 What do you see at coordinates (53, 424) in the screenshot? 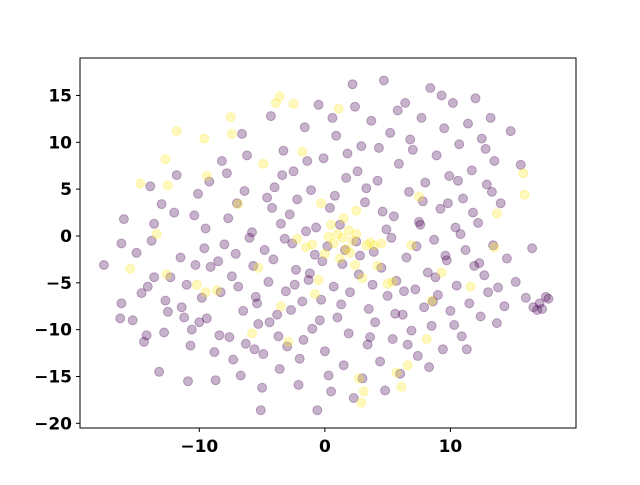
I see `y-tick-label: −20` at bounding box center [53, 424].